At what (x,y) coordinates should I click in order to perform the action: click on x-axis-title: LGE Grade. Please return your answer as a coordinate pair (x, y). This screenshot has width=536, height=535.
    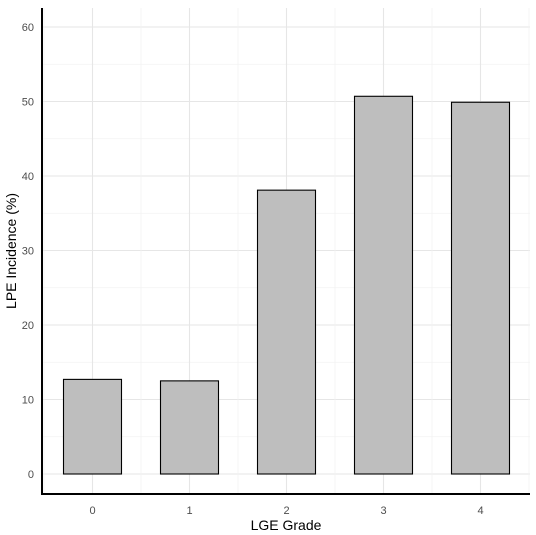
    Looking at the image, I should click on (286, 525).